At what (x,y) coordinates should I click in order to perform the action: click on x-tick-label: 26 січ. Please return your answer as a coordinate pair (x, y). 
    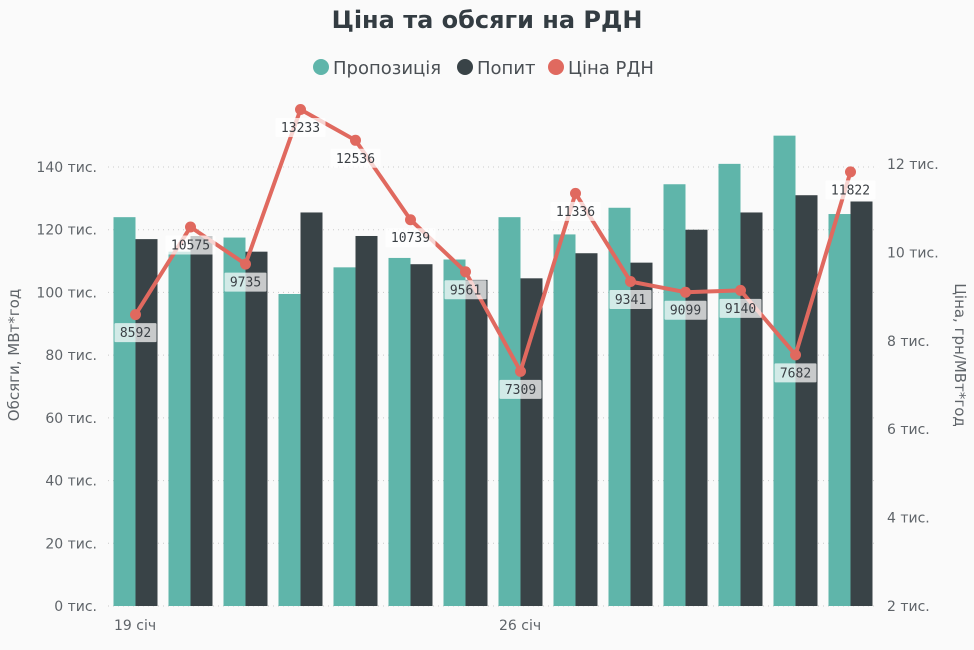
    Looking at the image, I should click on (520, 626).